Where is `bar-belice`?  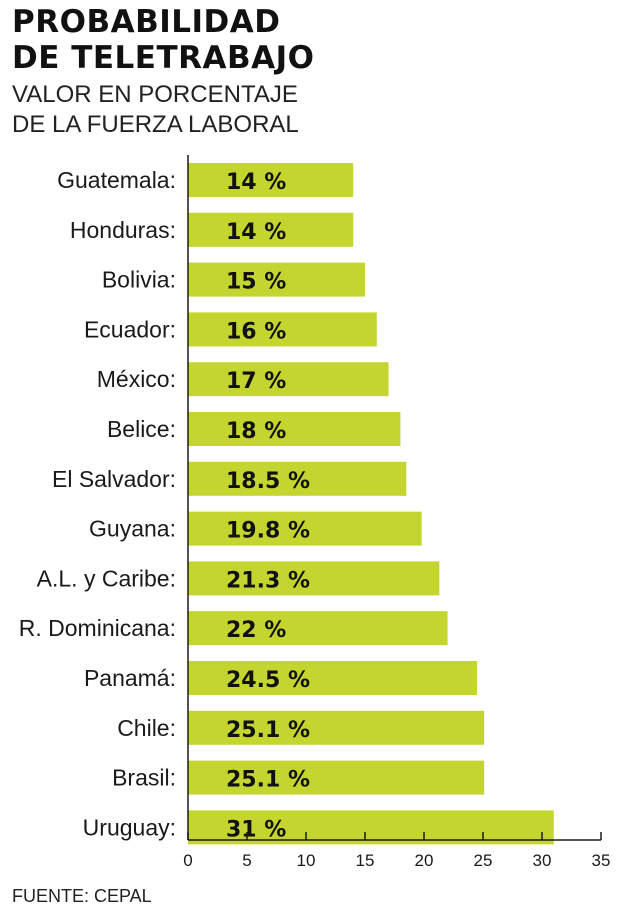 bar-belice is located at coordinates (294, 429).